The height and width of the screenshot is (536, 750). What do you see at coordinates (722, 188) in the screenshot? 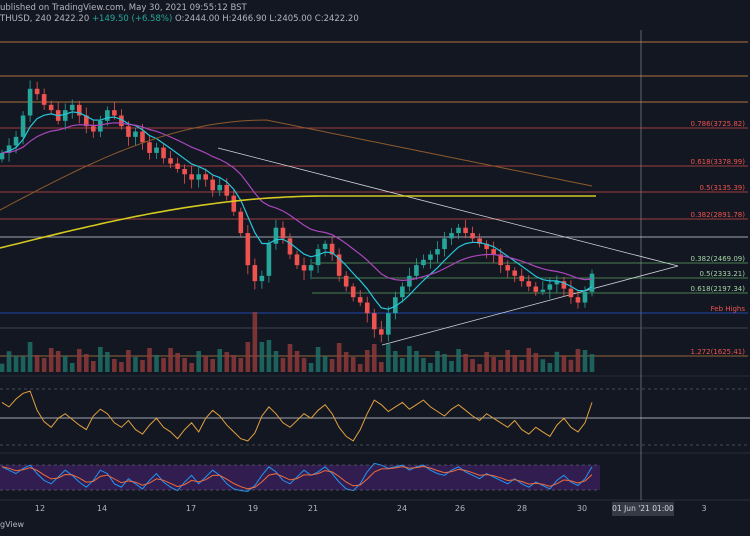
I see `fib-label: 0.5(3135.39)` at bounding box center [722, 188].